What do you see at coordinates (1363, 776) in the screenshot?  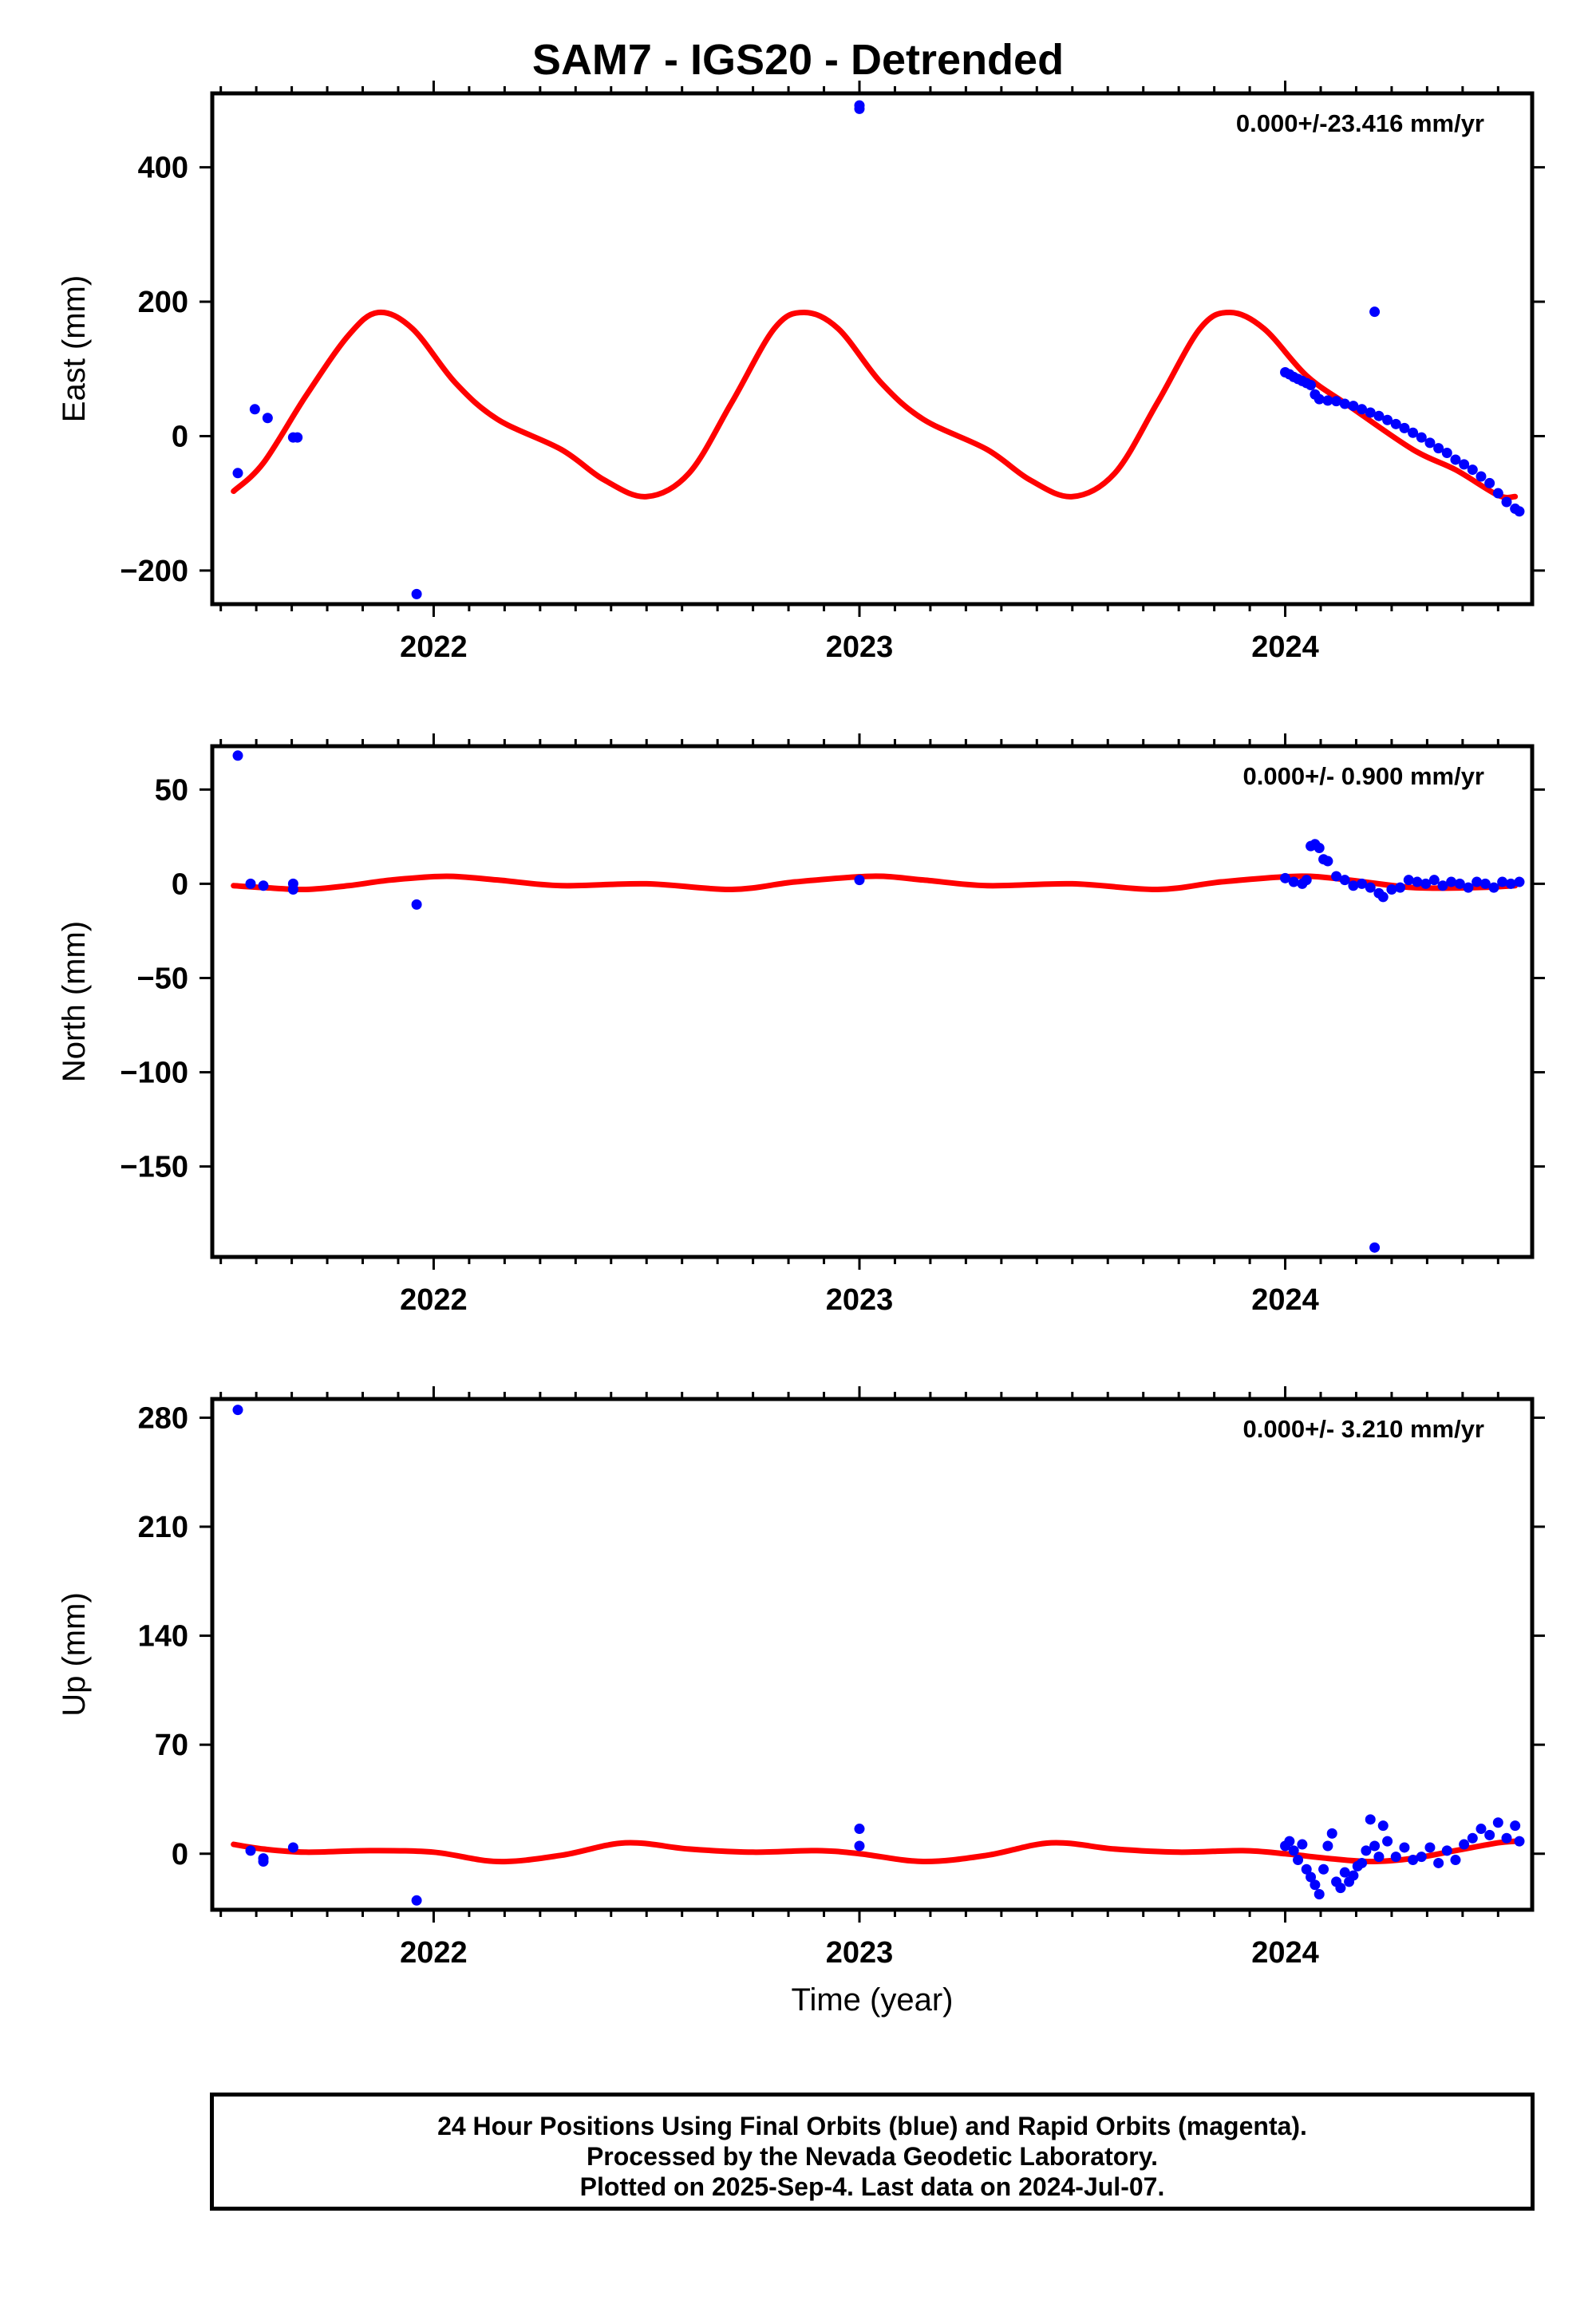 I see `north-rate-annotation: 0.000+/- 0.900 mm/yr` at bounding box center [1363, 776].